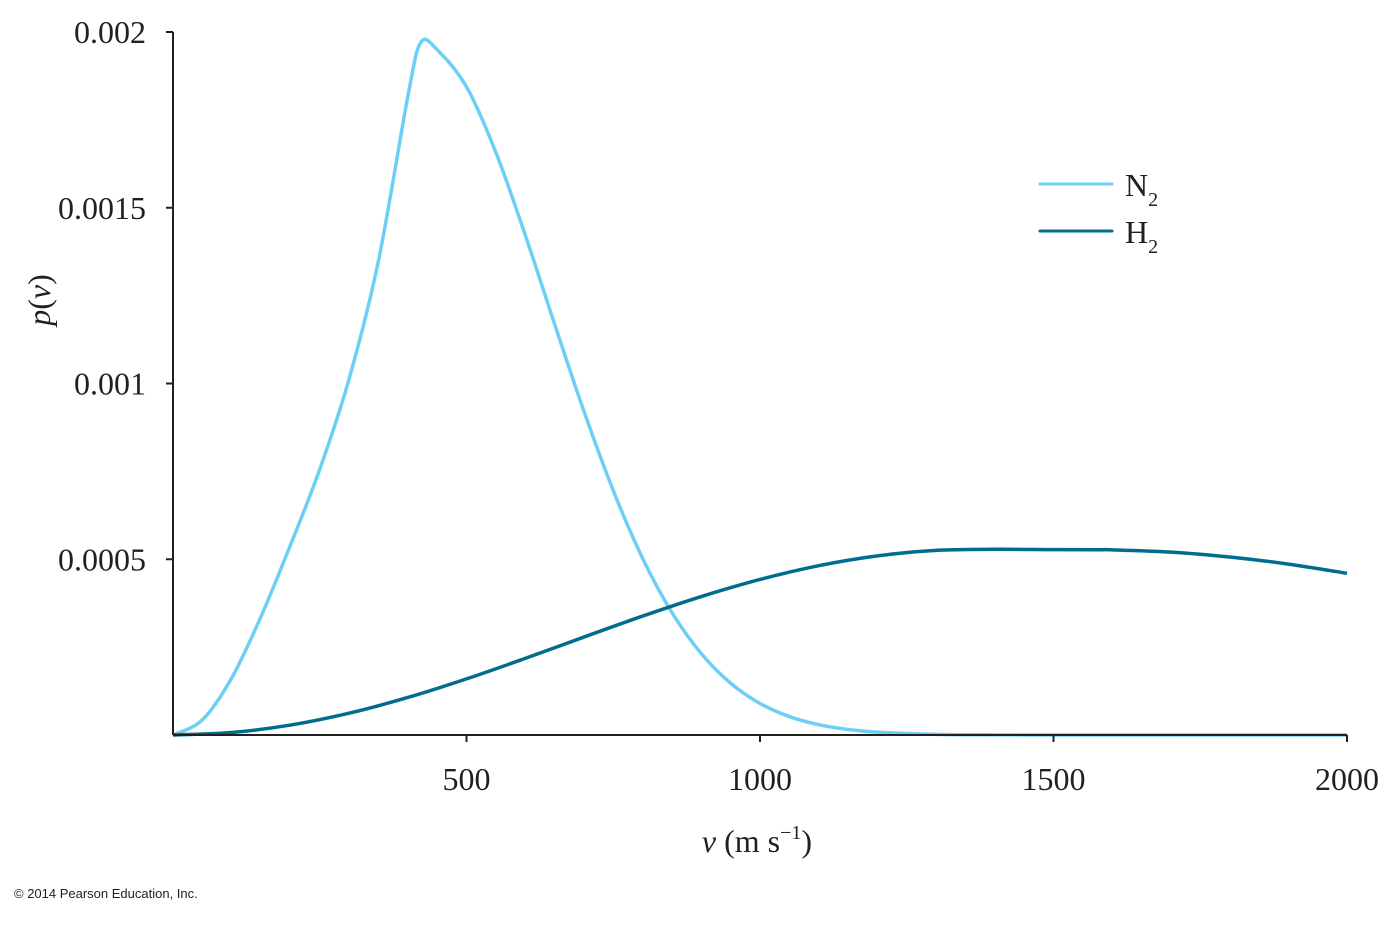  I want to click on x-axis-title: v (m s−1), so click(757, 840).